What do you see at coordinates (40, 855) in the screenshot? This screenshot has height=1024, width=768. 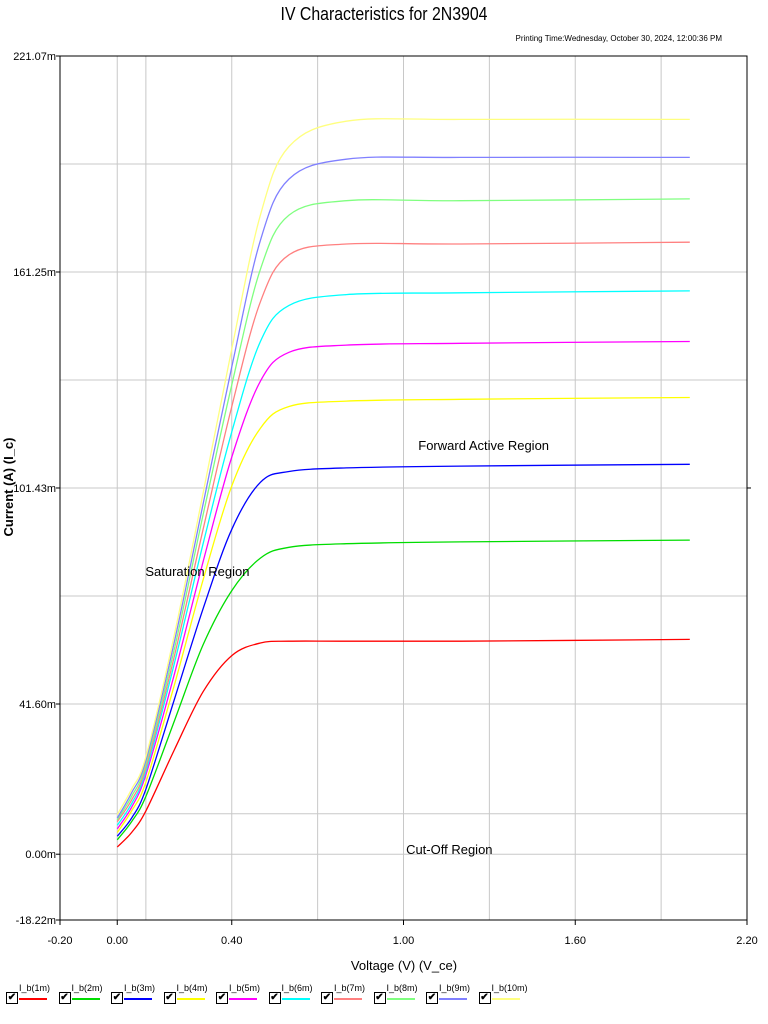 I see `y-tick-label: 0.00m` at bounding box center [40, 855].